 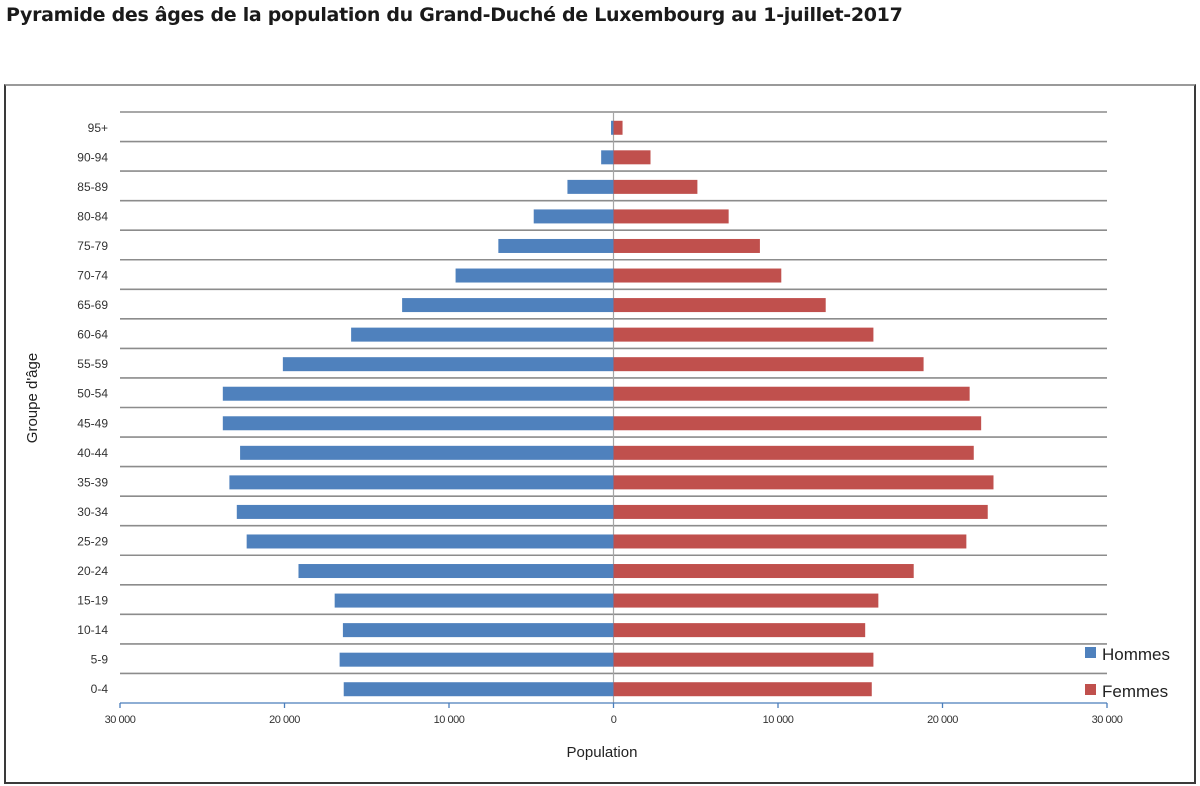 I want to click on category-label: 80-84, so click(x=92, y=216).